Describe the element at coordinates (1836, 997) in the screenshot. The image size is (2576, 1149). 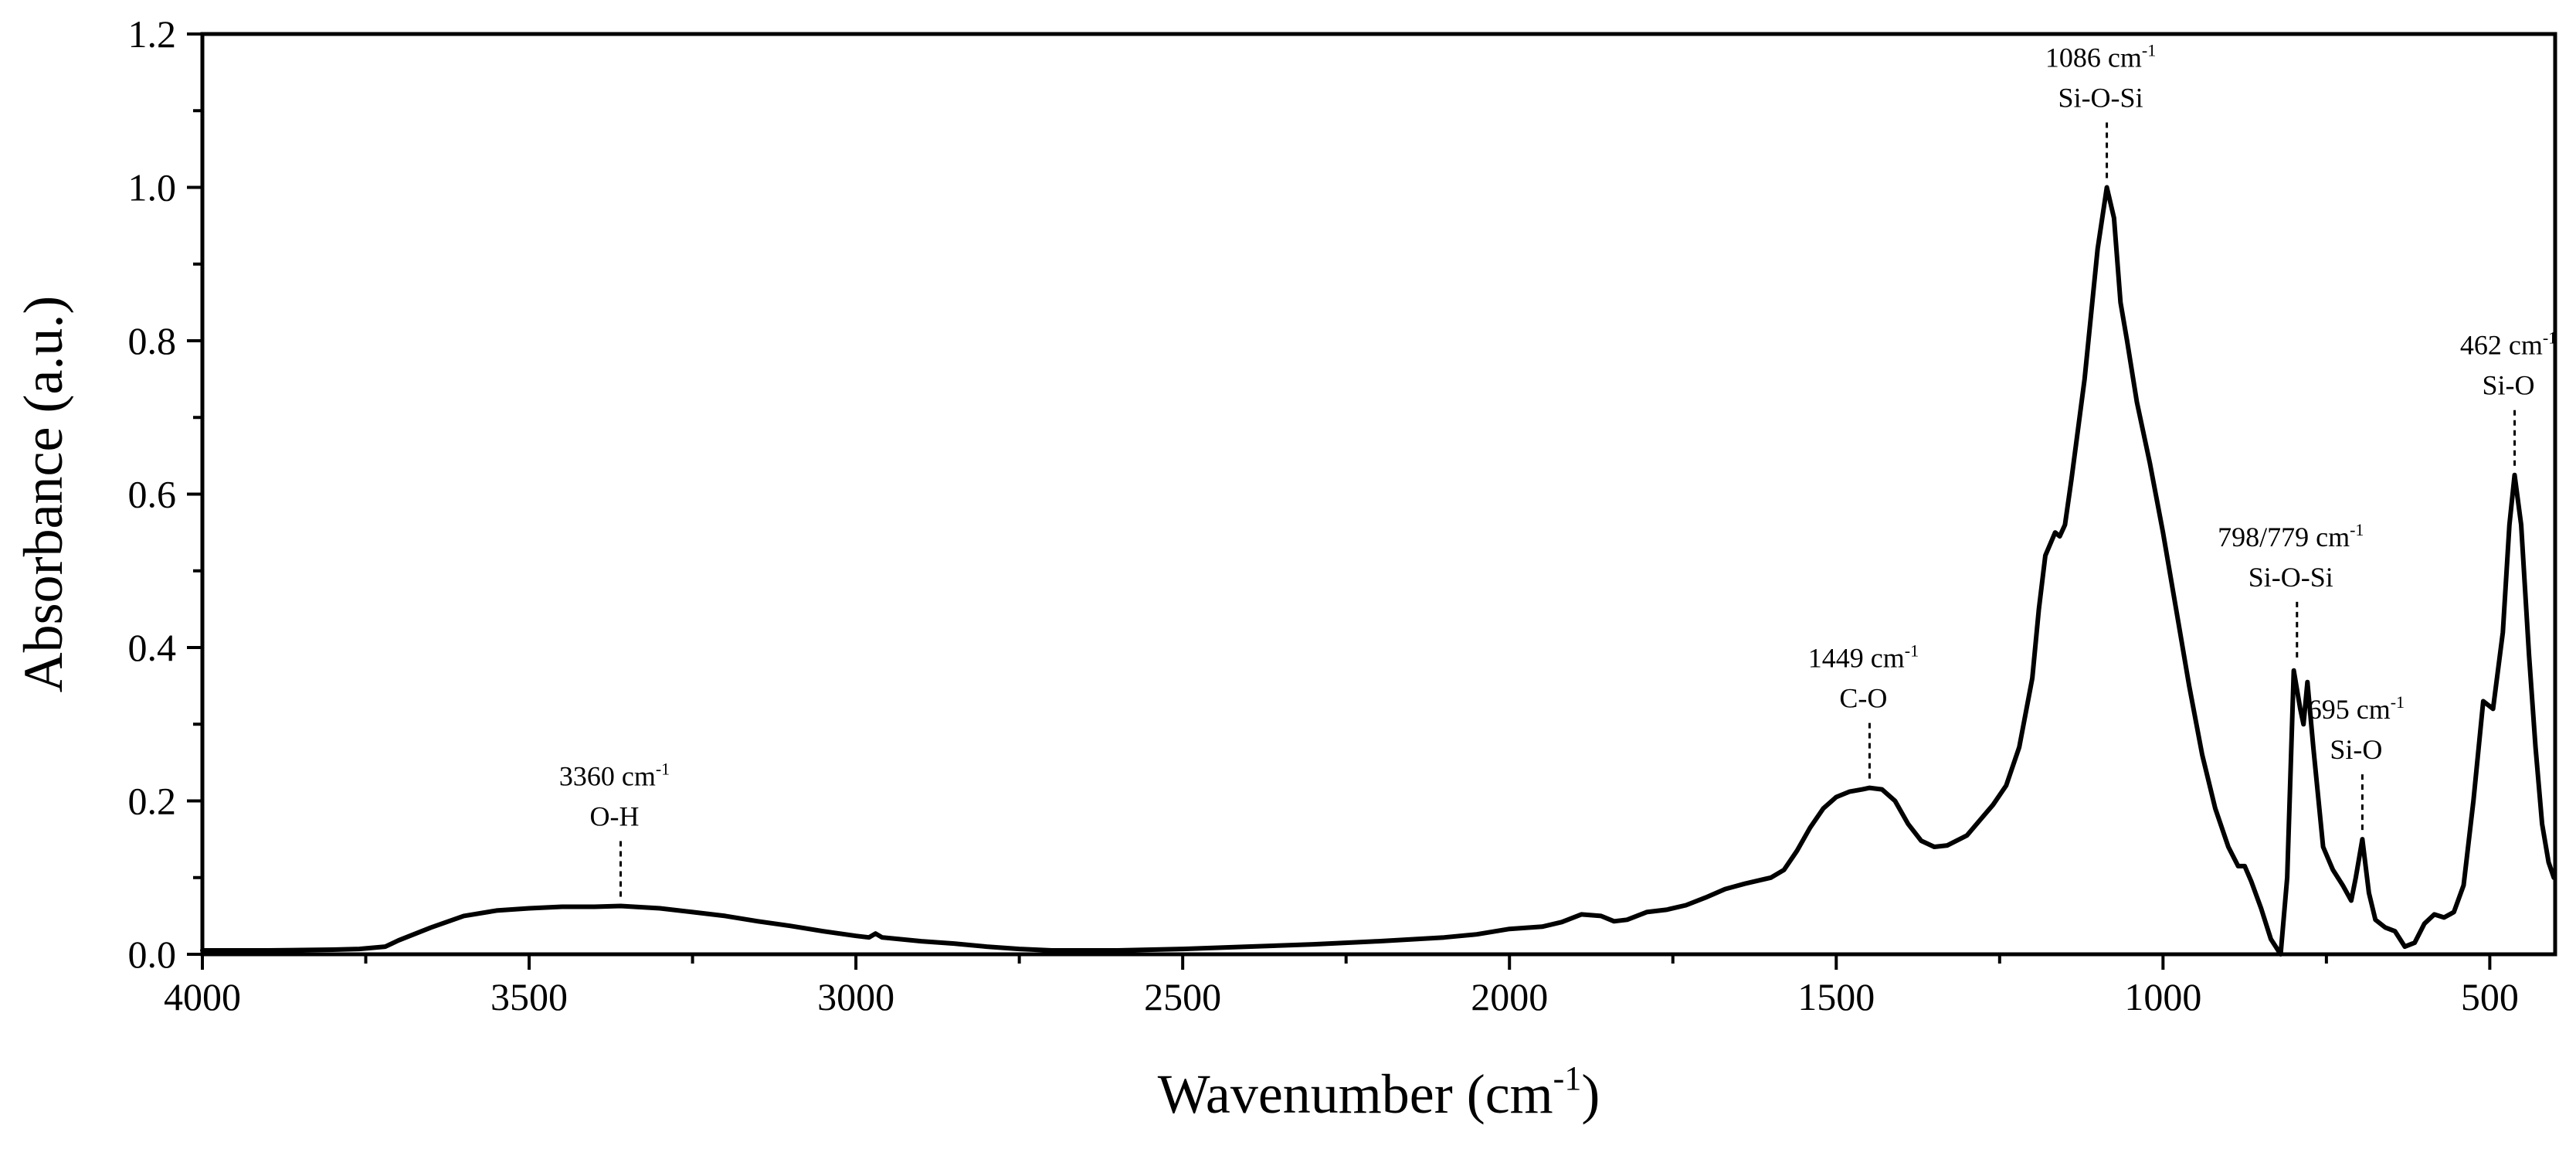
I see `x-tick-label-1500: 1500` at that location.